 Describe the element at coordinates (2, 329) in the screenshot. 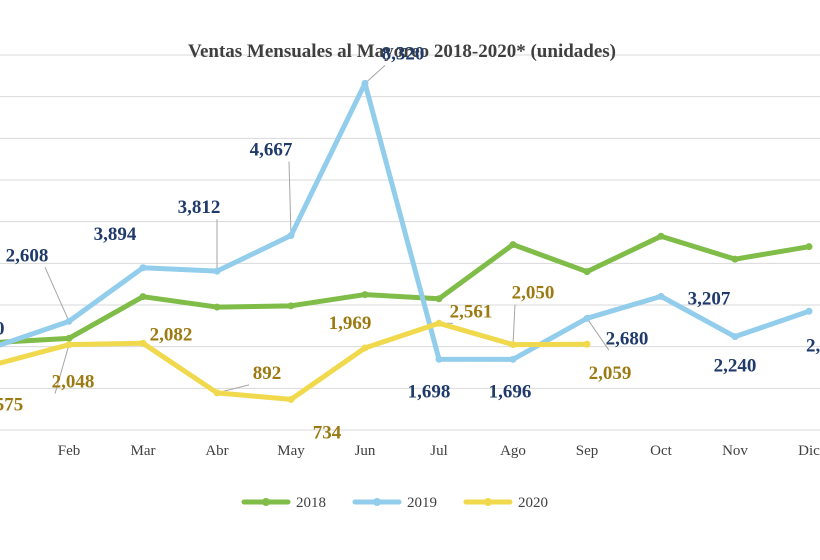

I see `data-label-2019: 0` at that location.